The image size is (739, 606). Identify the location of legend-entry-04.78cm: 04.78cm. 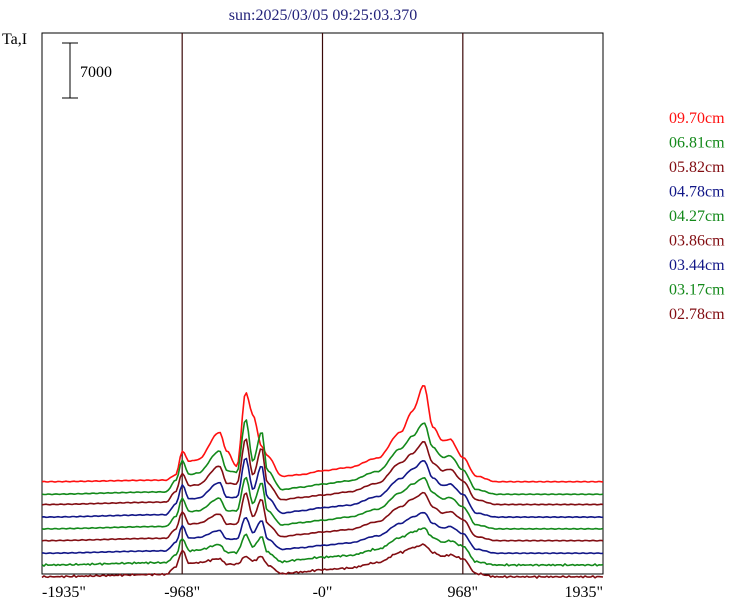
(697, 192).